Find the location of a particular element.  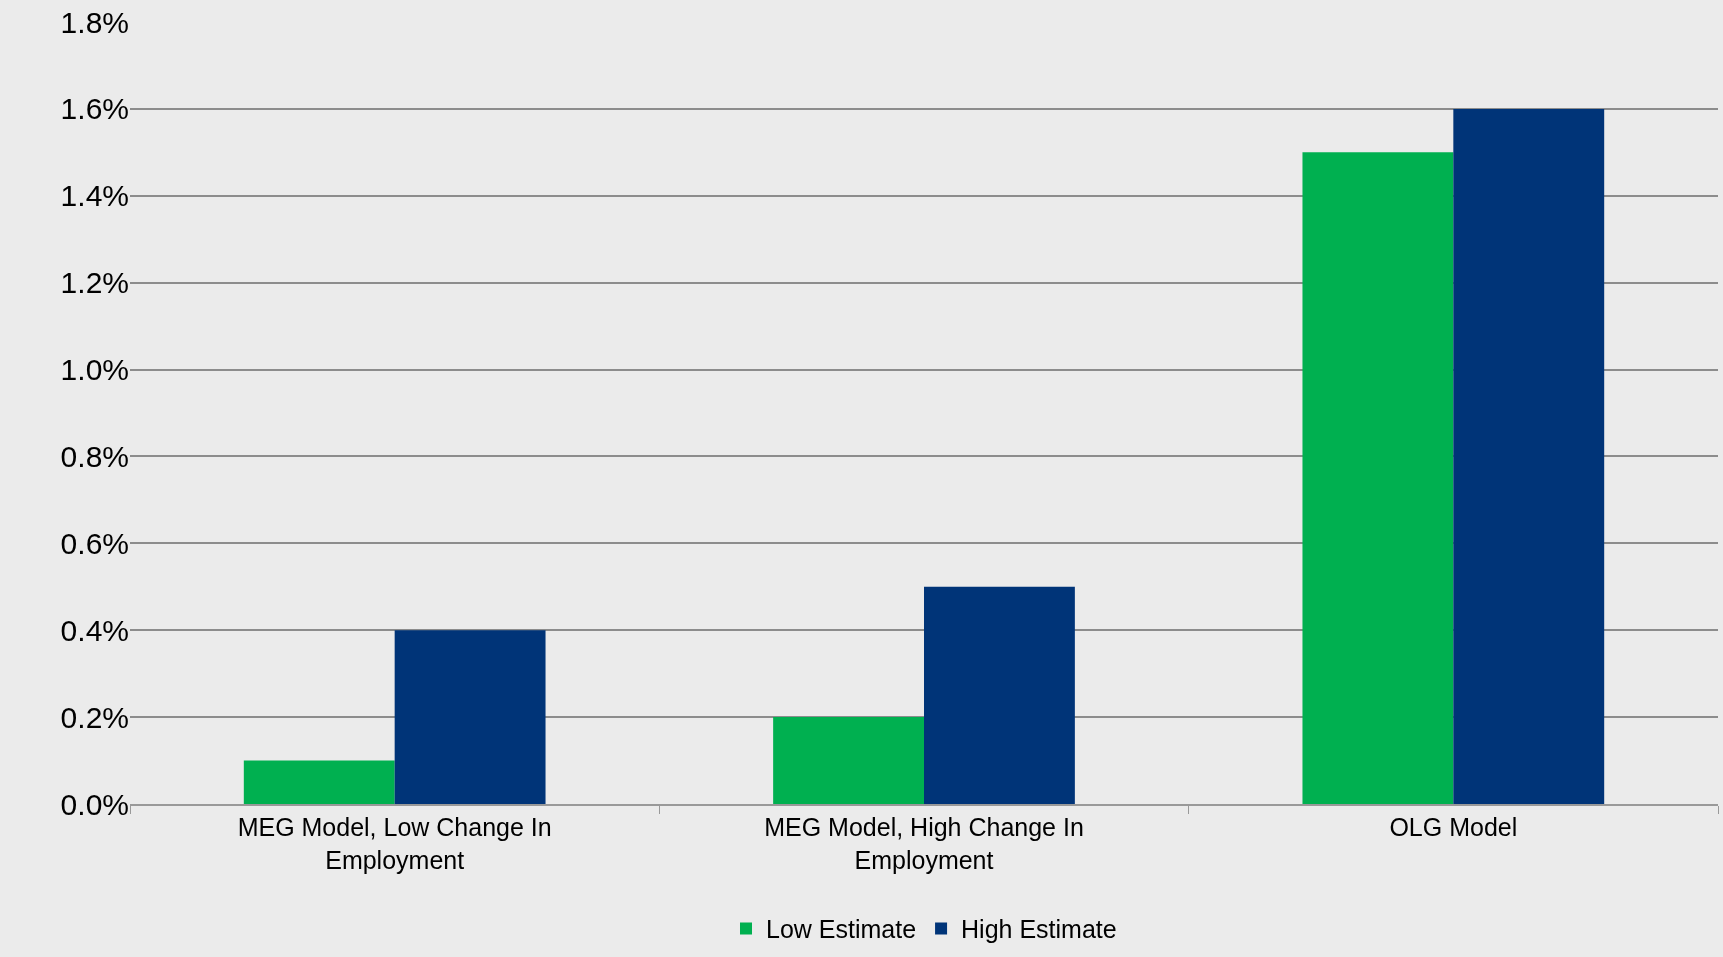

y-tick-label: 0.8% is located at coordinates (94, 456).